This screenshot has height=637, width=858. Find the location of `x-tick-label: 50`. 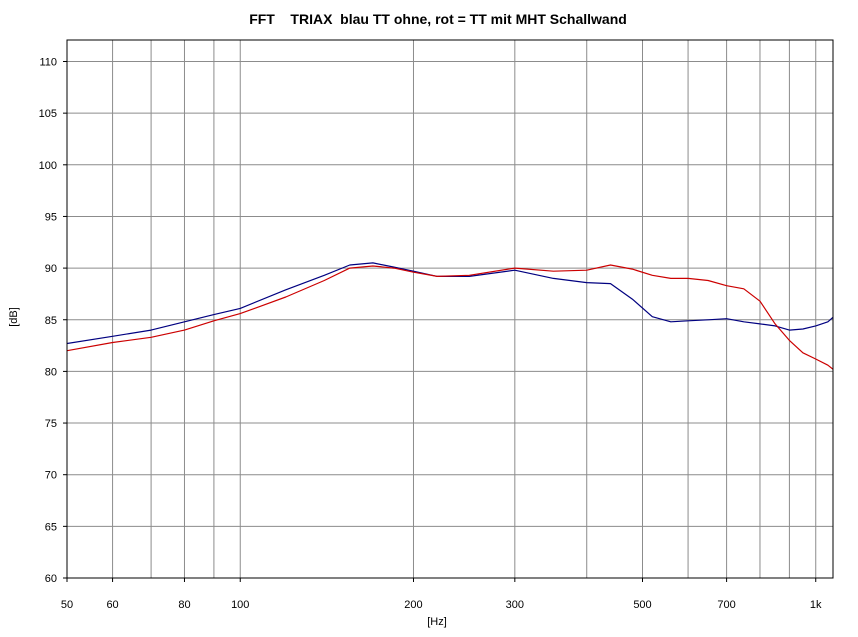

x-tick-label: 50 is located at coordinates (67, 605).